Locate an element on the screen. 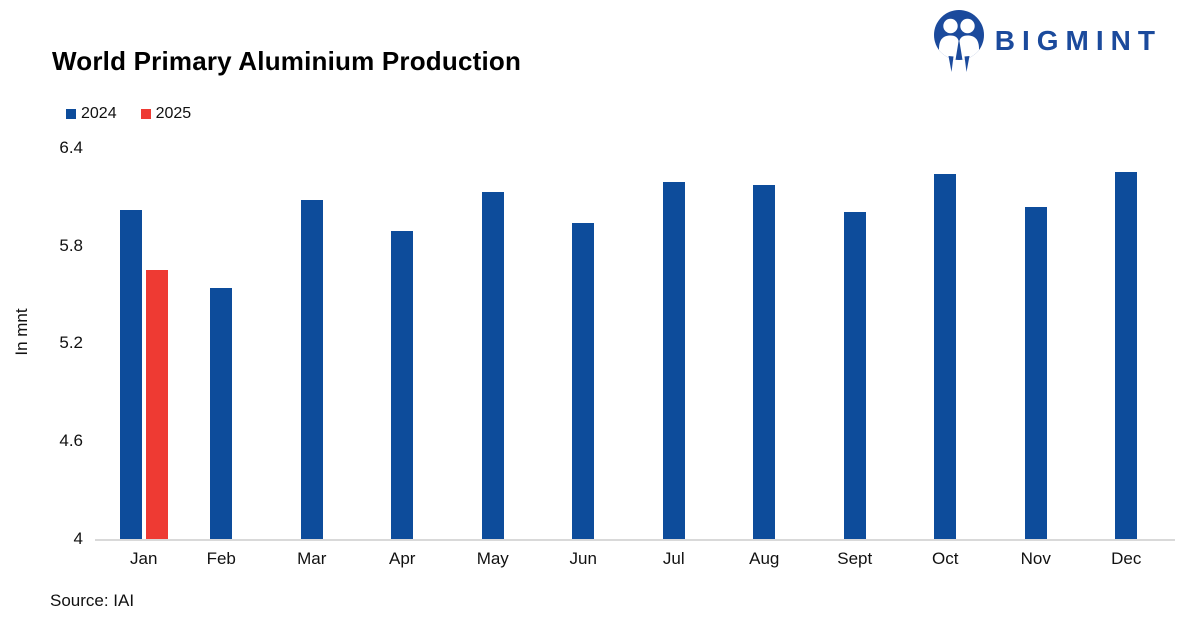 This screenshot has width=1192, height=627. x-tick-label-Jan: Jan is located at coordinates (144, 558).